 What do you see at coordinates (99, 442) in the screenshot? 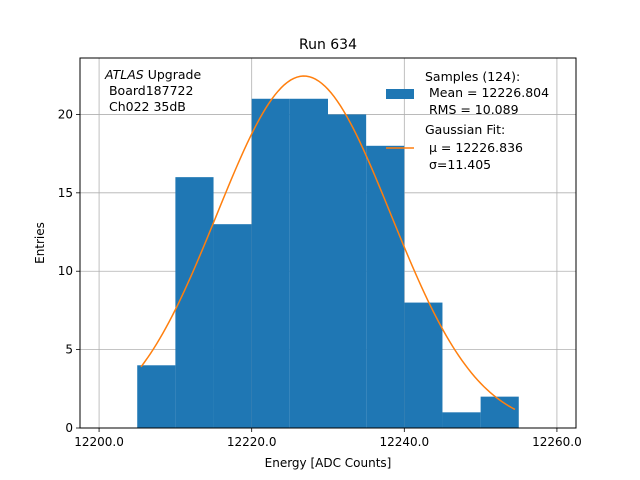
I see `x-tick-label: 12200.0` at bounding box center [99, 442].